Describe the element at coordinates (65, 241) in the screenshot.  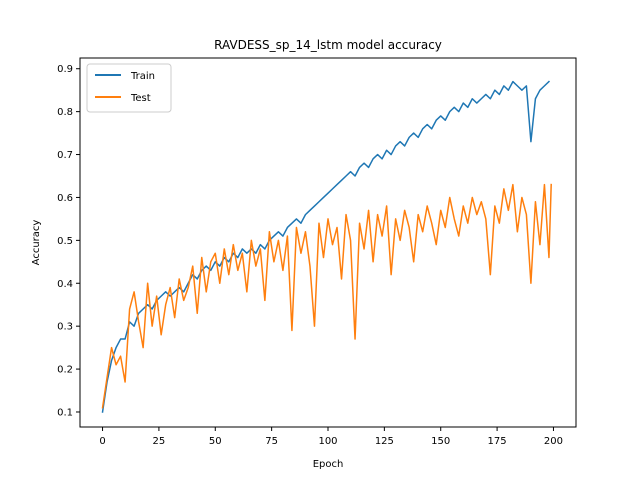
I see `y-tick-label: 0.5` at that location.